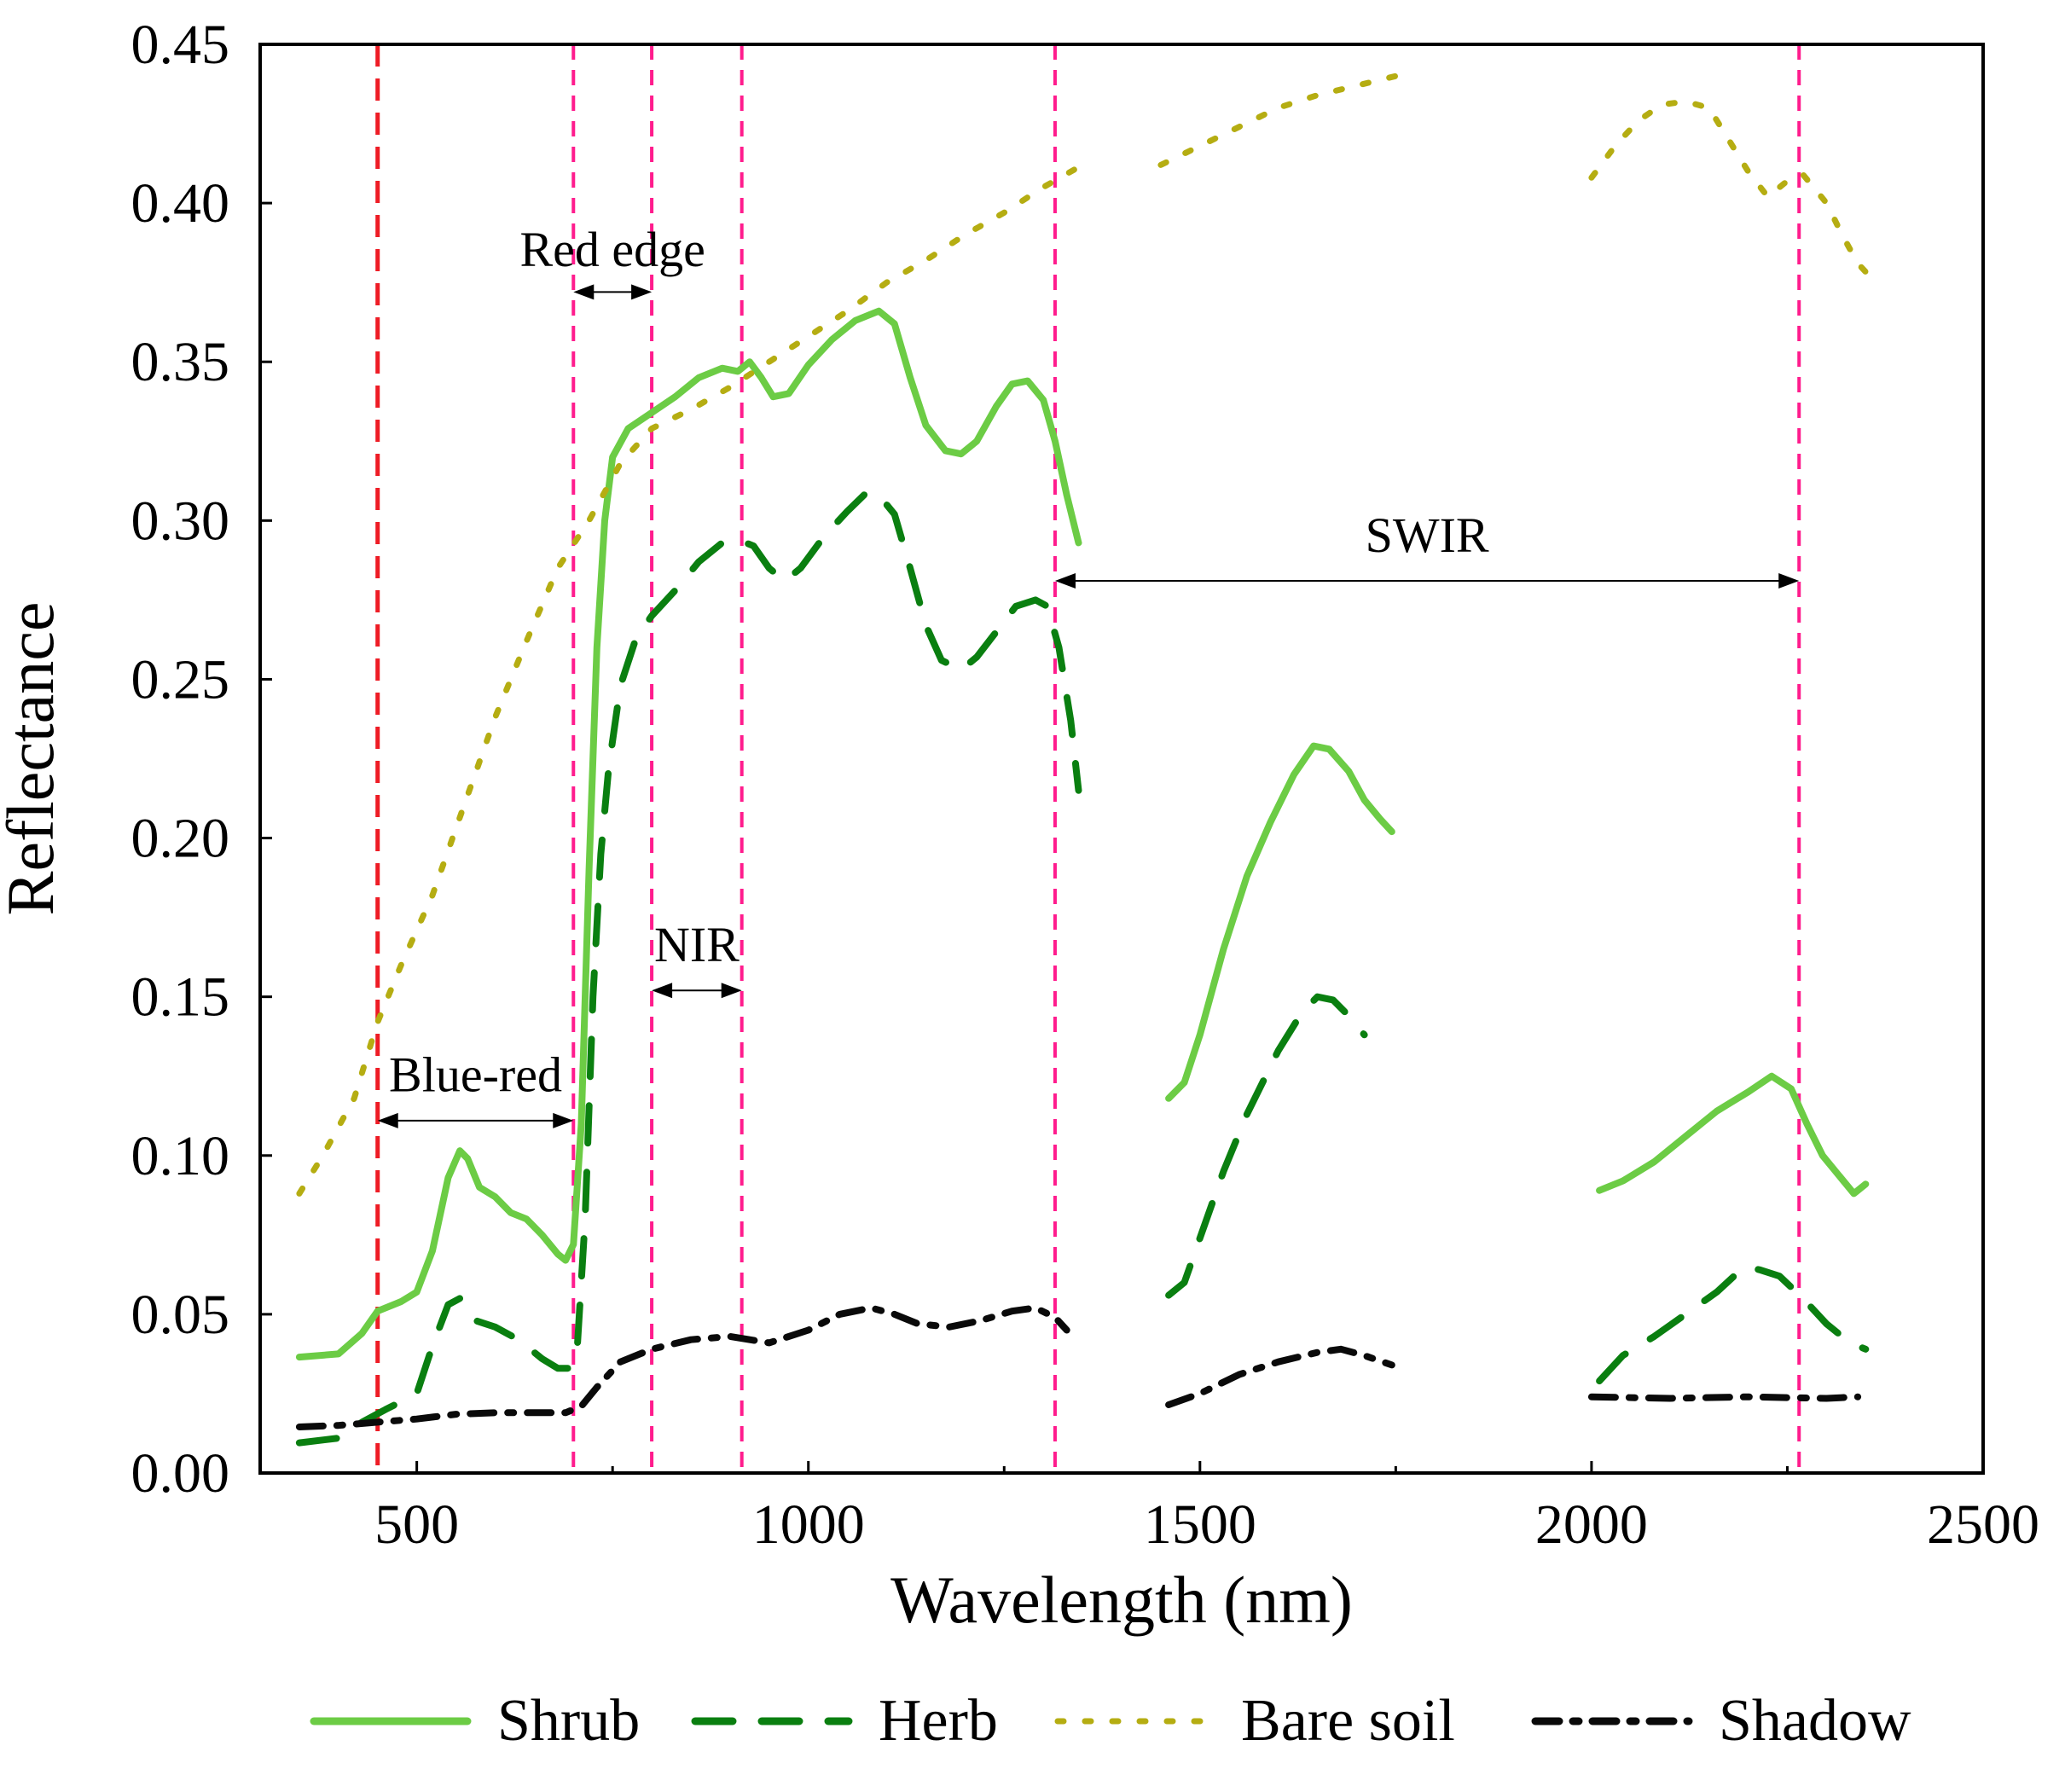 The image size is (2065, 1792). I want to click on y-tick-label: 0.45, so click(180, 45).